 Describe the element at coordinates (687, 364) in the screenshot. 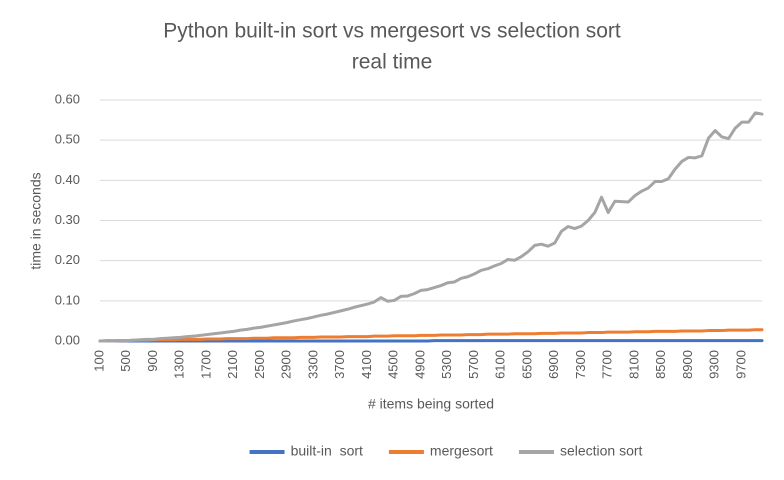

I see `x-tick-label: 8900` at that location.